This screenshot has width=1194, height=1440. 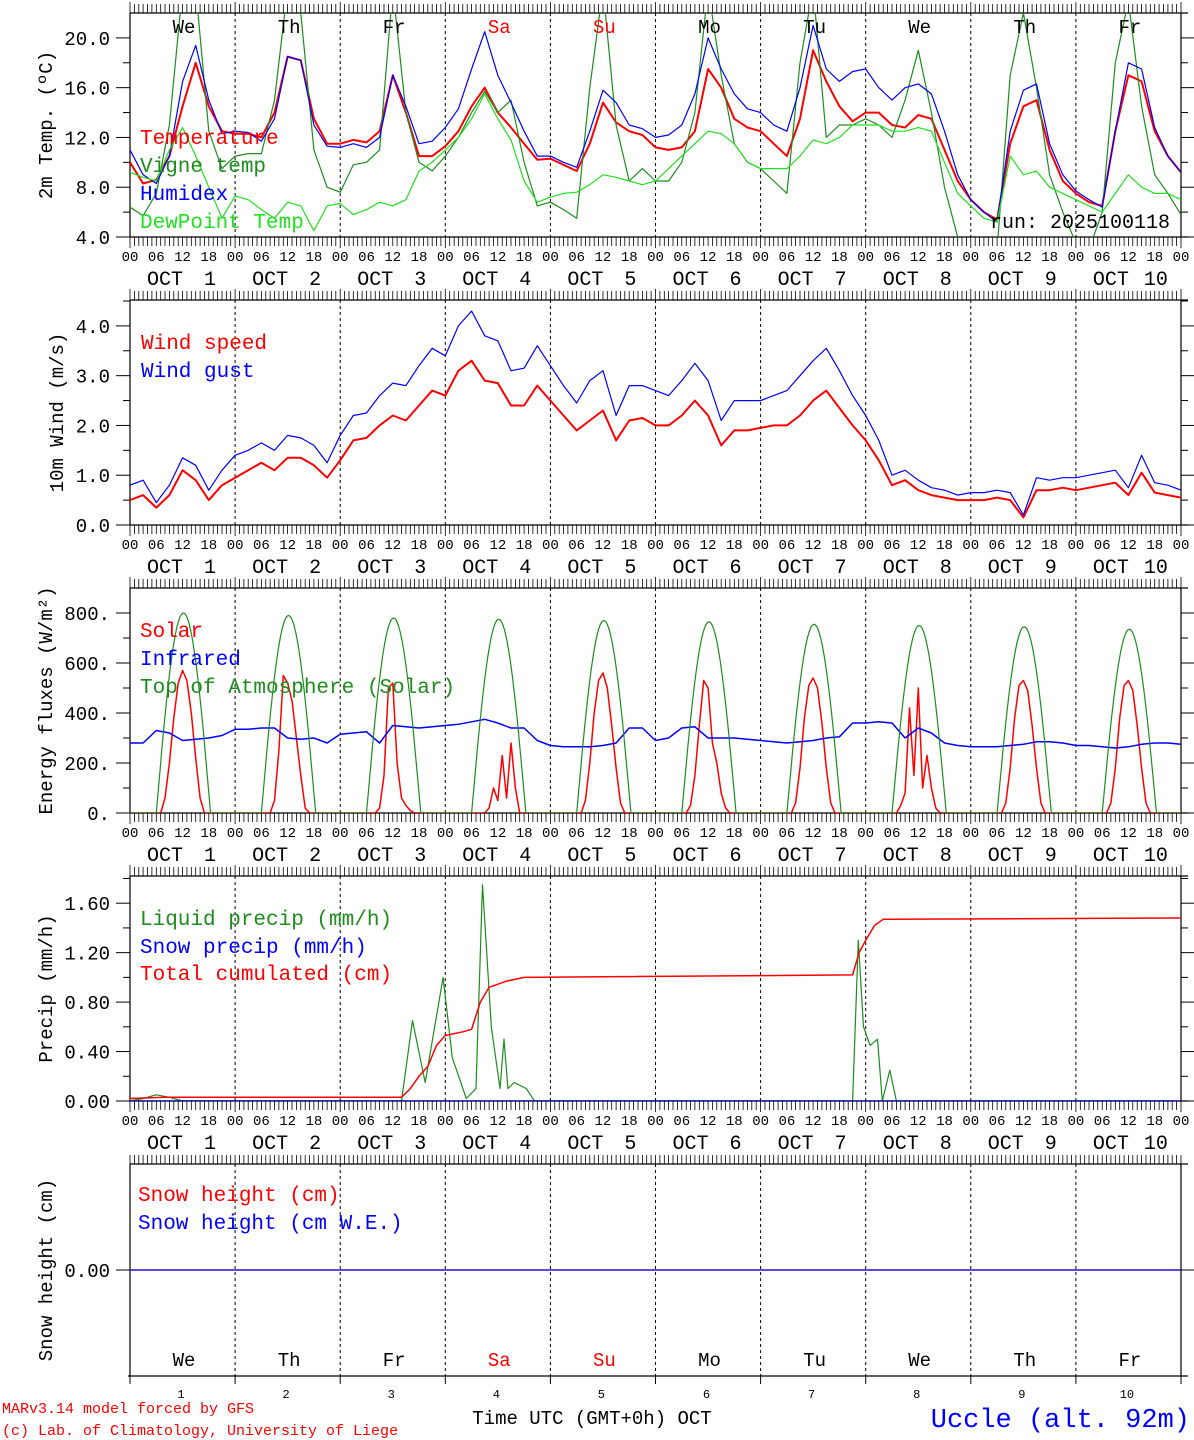 What do you see at coordinates (525, 280) in the screenshot?
I see `date-label: 4` at bounding box center [525, 280].